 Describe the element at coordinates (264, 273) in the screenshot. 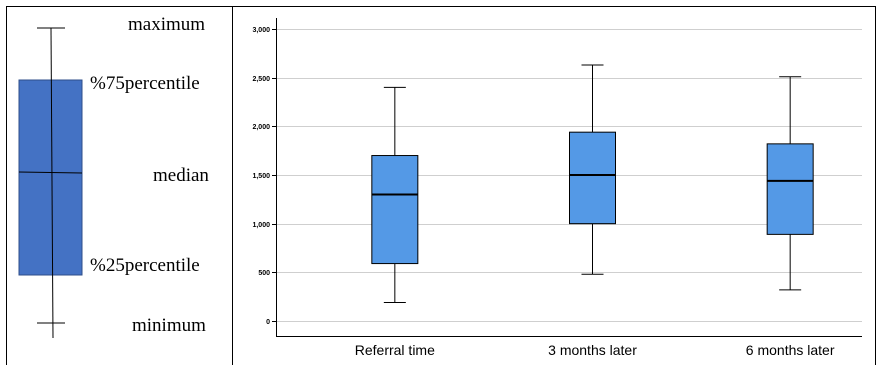

I see `y-tick-label: 500` at that location.